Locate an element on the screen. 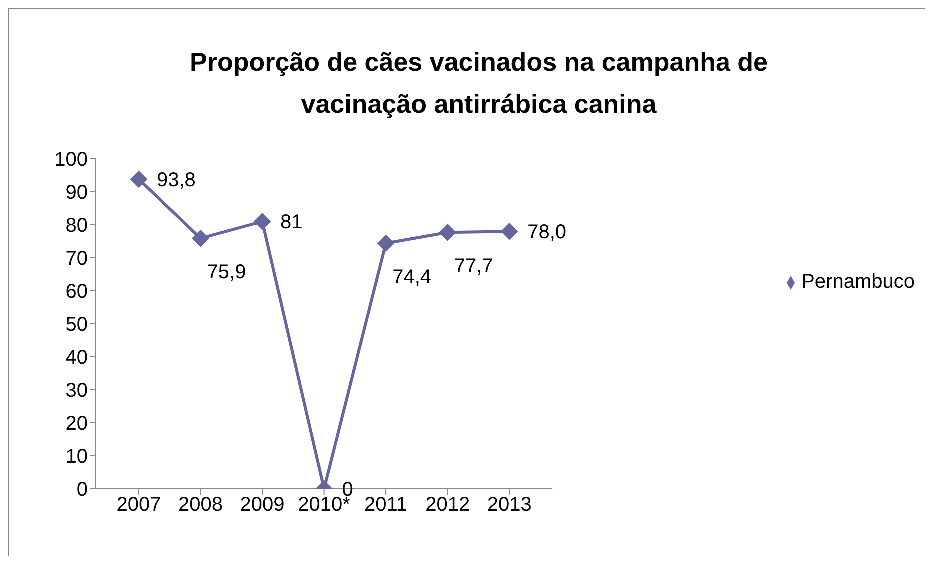 This screenshot has height=563, width=932. y-tick-label: 60 is located at coordinates (77, 292).